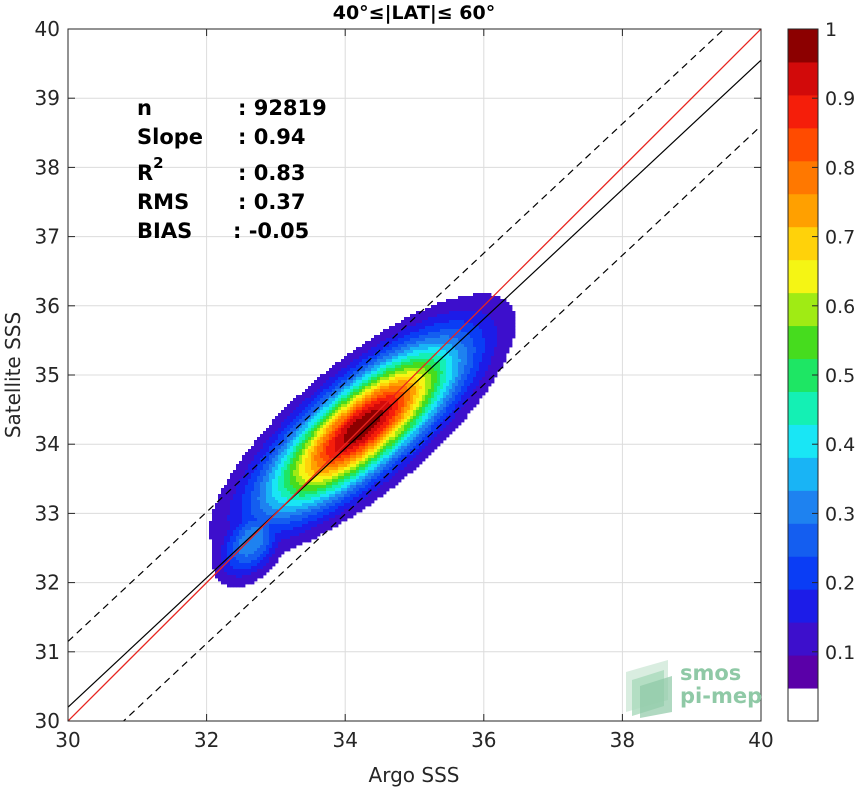 The height and width of the screenshot is (788, 857). What do you see at coordinates (840, 514) in the screenshot?
I see `colorbar-tick-label: 0.3` at bounding box center [840, 514].